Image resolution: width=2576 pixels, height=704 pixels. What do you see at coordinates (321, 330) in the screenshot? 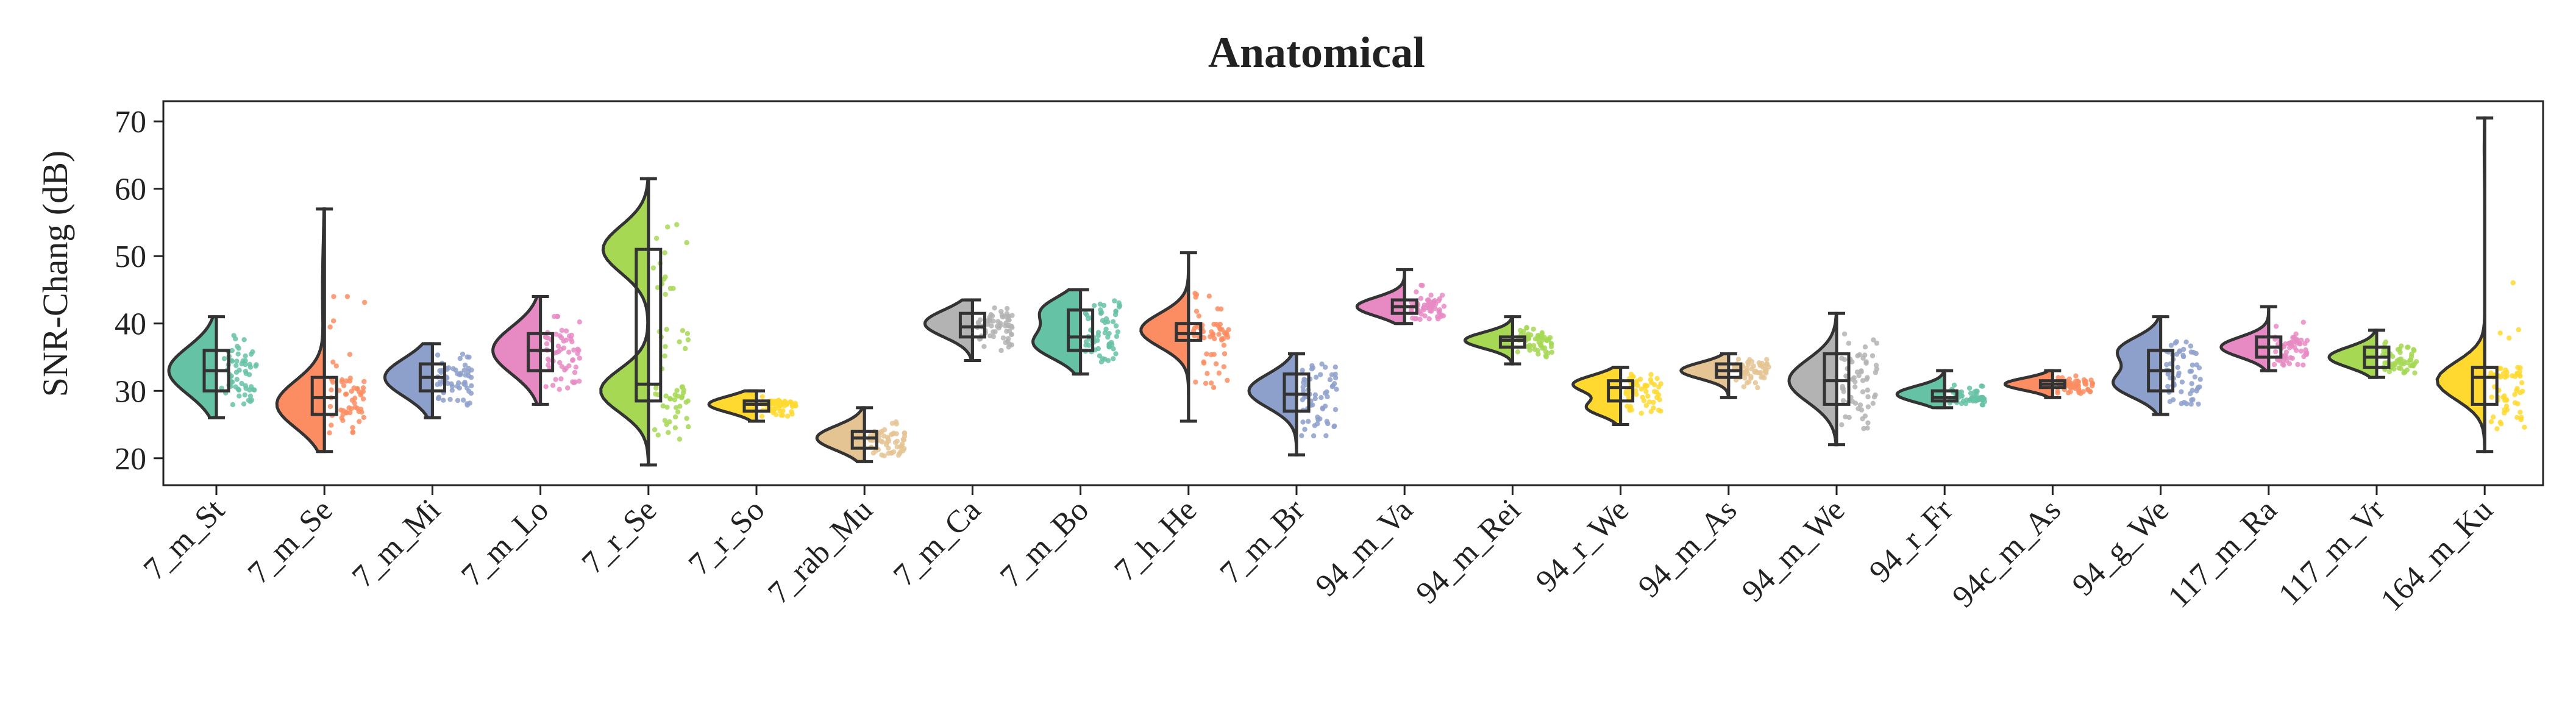
I see `violin-group-7_m_Se` at bounding box center [321, 330].